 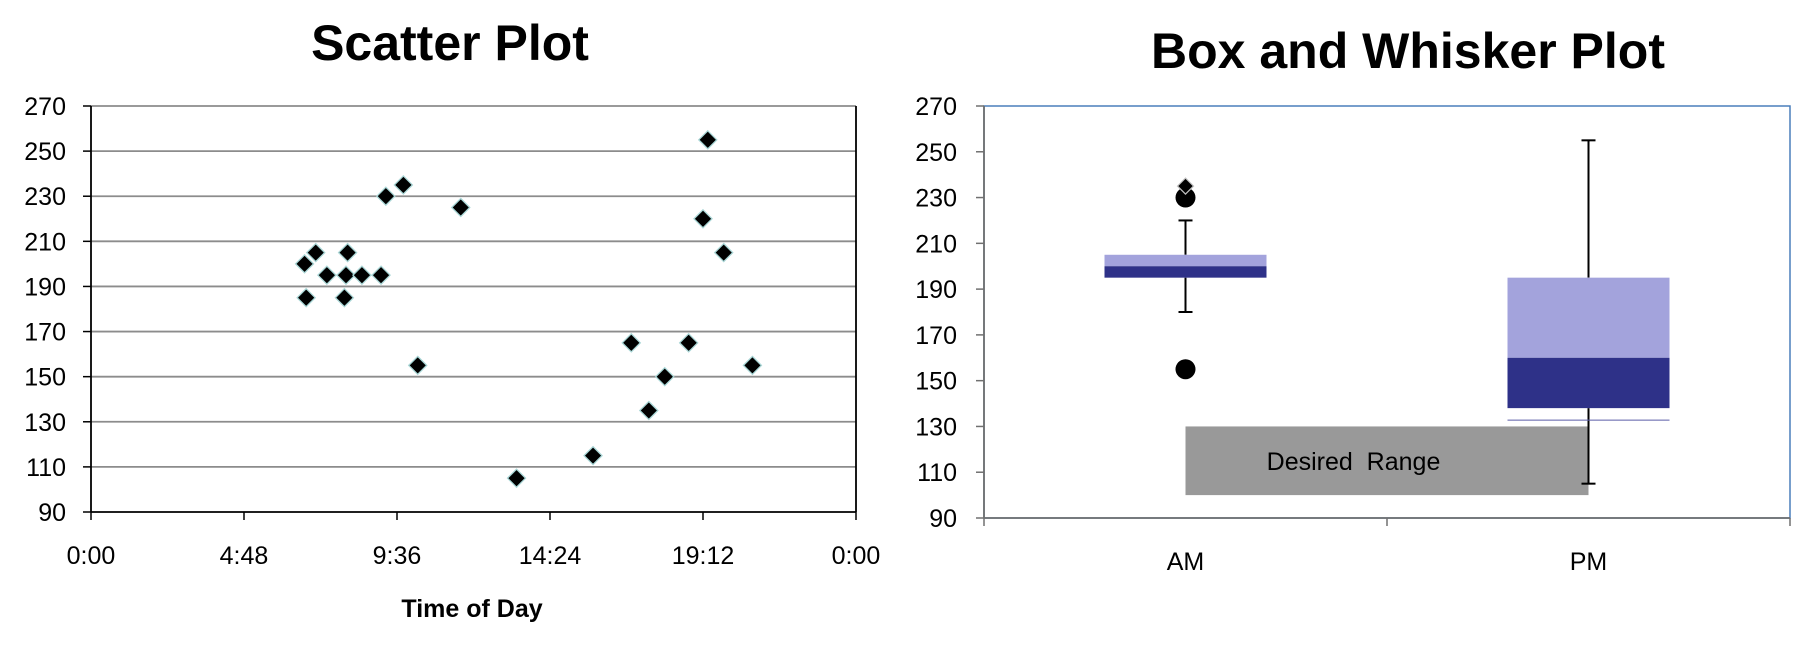 What do you see at coordinates (936, 290) in the screenshot?
I see `box-y-tick-label: 190` at bounding box center [936, 290].